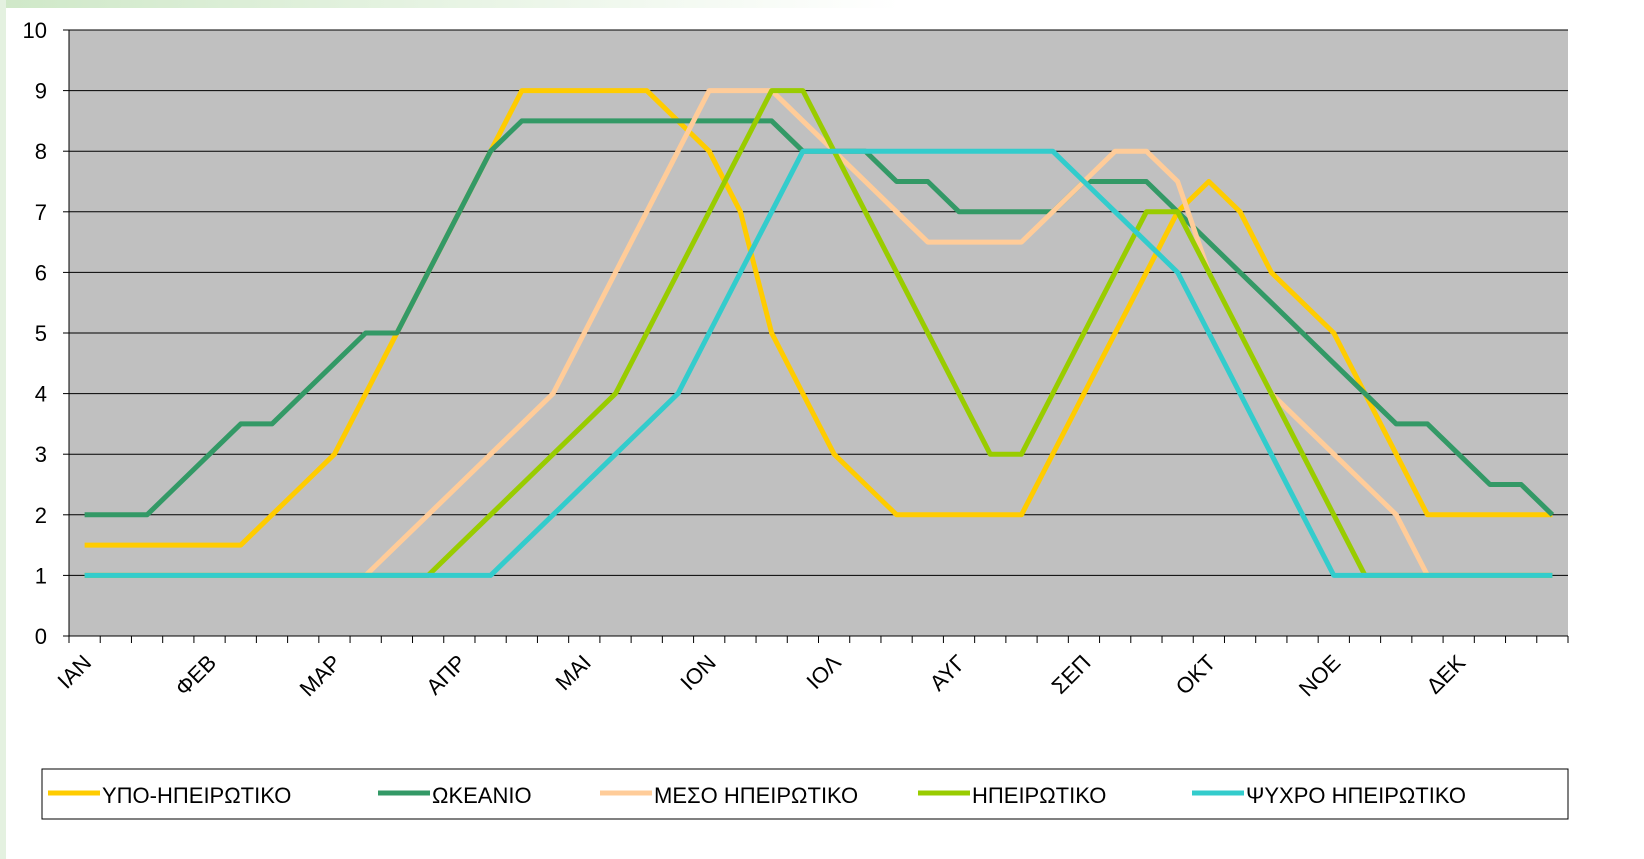 The width and height of the screenshot is (1644, 859). Describe the element at coordinates (41, 575) in the screenshot. I see `y-tick-label: 1` at that location.